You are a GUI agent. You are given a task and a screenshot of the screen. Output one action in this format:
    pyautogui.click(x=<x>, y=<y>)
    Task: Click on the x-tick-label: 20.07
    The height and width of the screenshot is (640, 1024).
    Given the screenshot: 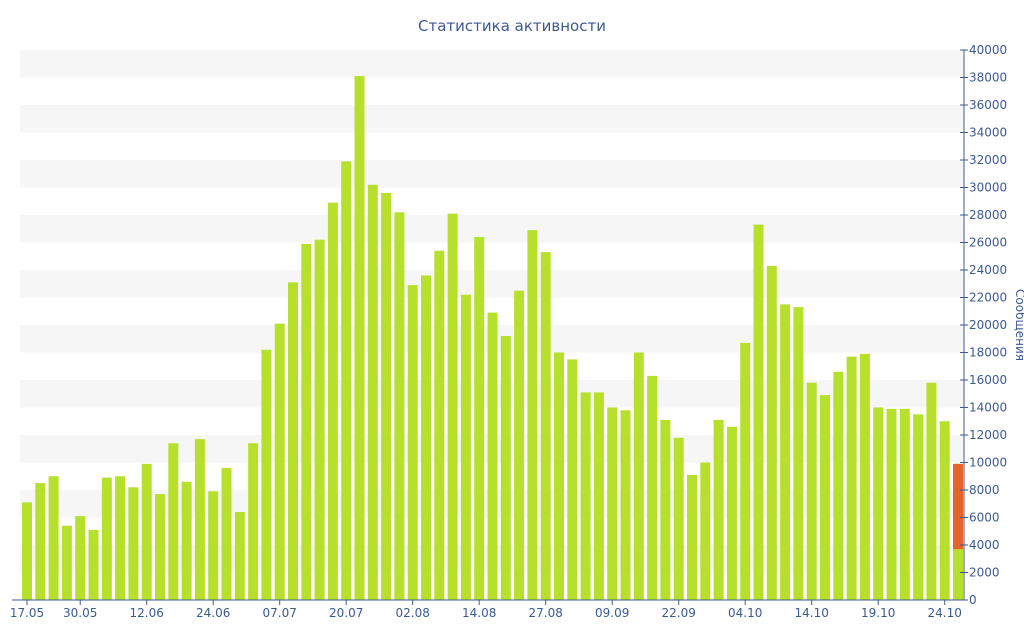 What is the action you would take?
    pyautogui.click(x=346, y=613)
    